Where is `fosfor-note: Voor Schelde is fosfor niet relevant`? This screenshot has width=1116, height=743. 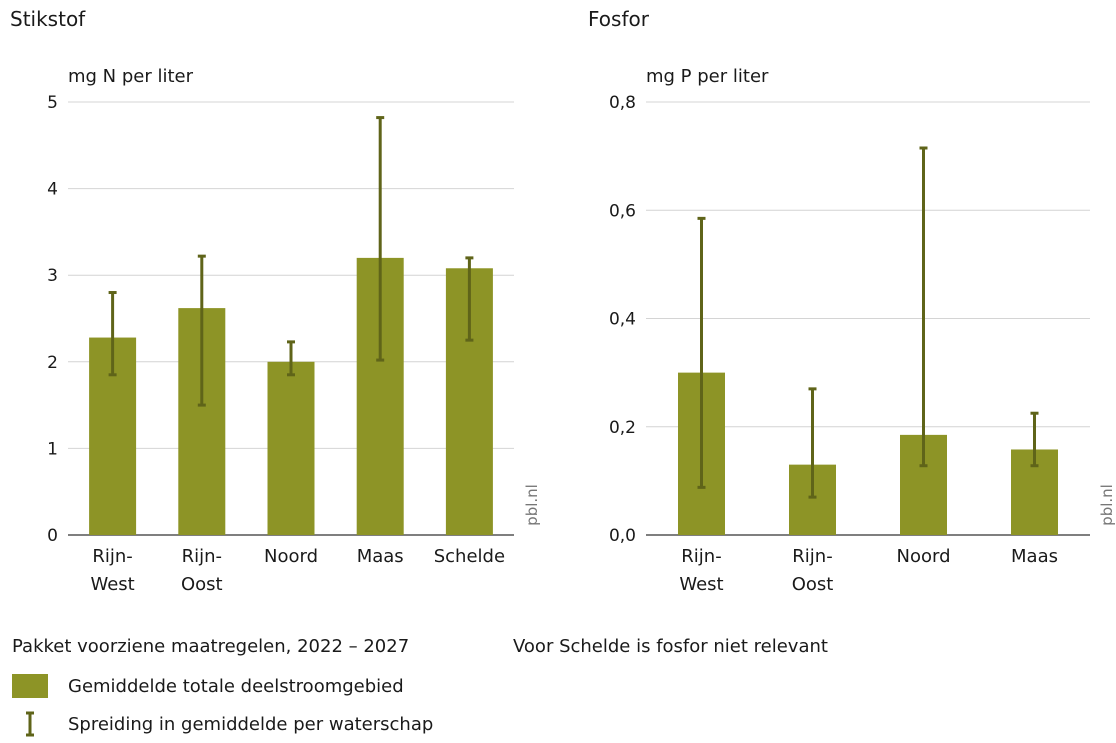
fosfor-note: Voor Schelde is fosfor niet relevant is located at coordinates (670, 646).